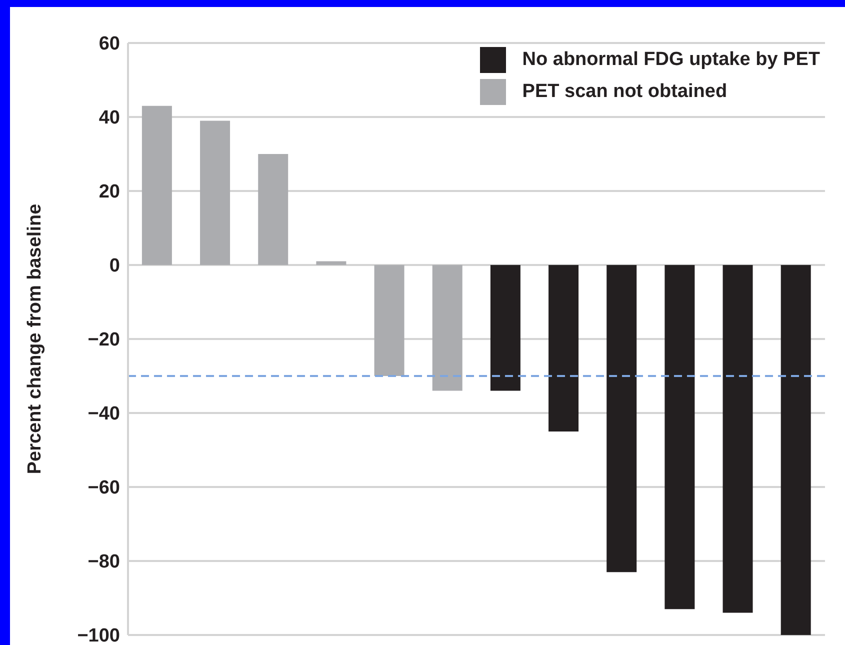 The image size is (845, 645). What do you see at coordinates (109, 44) in the screenshot?
I see `y-tick-label: 60` at bounding box center [109, 44].